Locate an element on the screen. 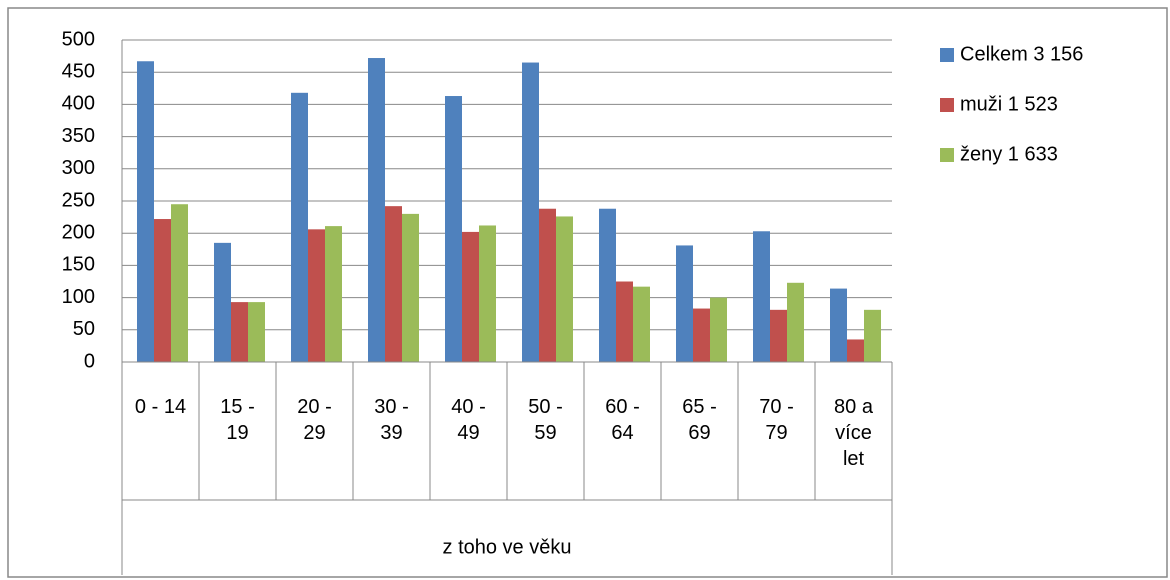 The image size is (1170, 580). x-tick-label: 30 - 39 is located at coordinates (391, 420).